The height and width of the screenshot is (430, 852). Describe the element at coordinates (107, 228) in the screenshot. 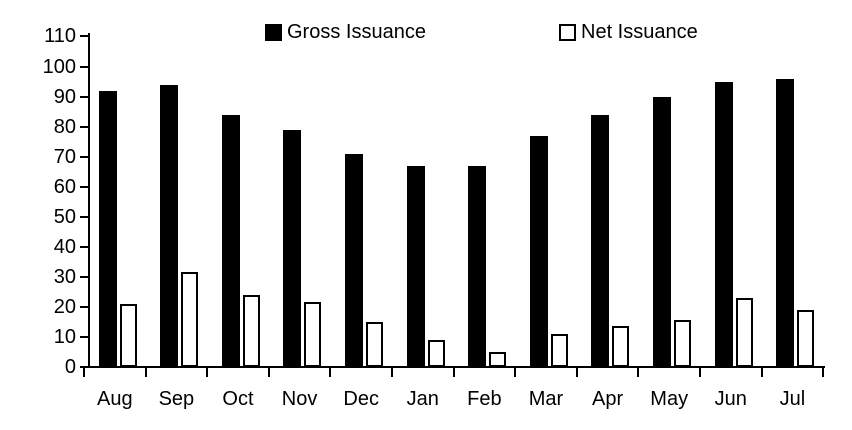

I see `gross-issuance-bar-aug` at that location.